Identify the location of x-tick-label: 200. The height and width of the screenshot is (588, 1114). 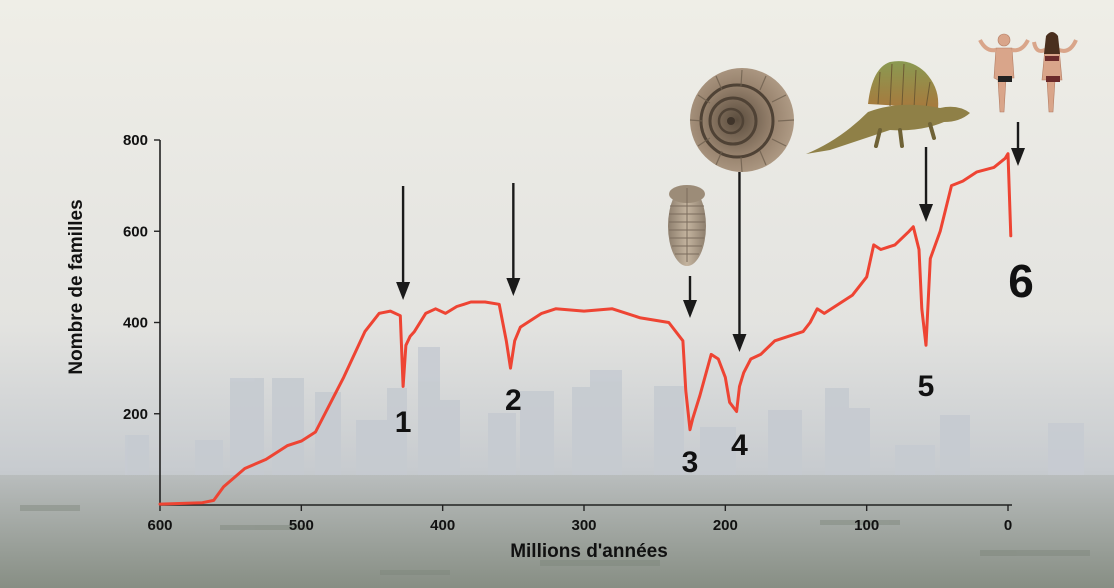
(725, 525).